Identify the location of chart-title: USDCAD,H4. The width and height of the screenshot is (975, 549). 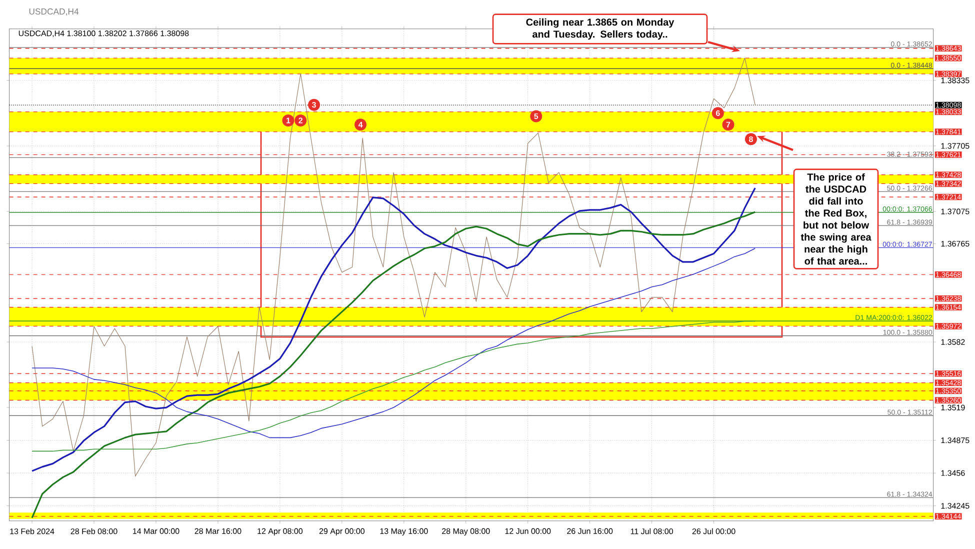
(54, 12).